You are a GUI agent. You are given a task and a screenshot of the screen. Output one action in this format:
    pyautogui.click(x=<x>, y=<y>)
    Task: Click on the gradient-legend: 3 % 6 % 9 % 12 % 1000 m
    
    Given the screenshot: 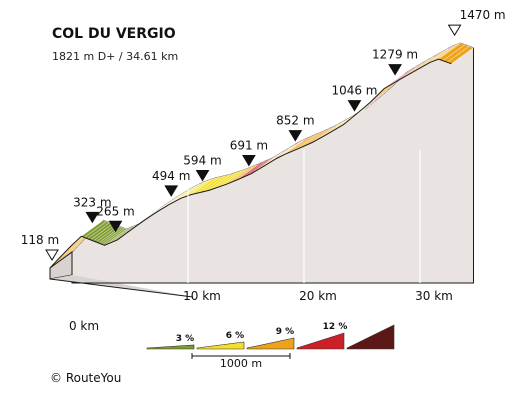 What is the action you would take?
    pyautogui.click(x=270, y=346)
    